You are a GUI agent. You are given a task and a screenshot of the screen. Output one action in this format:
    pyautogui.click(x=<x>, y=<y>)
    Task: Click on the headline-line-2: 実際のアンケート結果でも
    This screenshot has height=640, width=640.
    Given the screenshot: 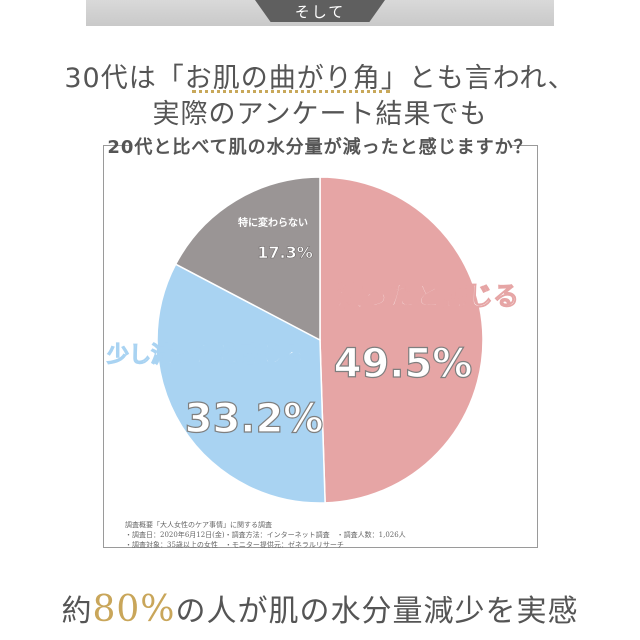 What is the action you would take?
    pyautogui.click(x=320, y=114)
    